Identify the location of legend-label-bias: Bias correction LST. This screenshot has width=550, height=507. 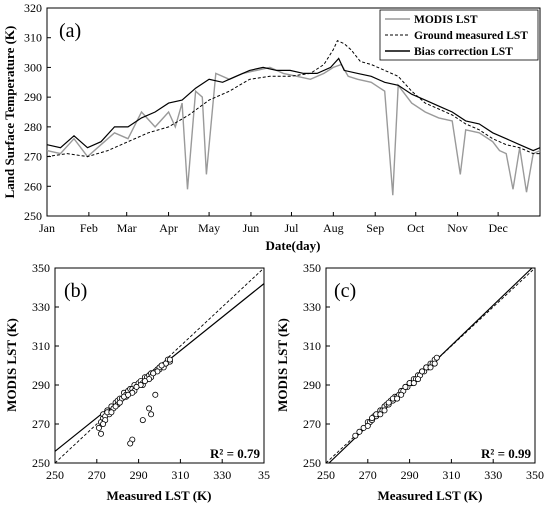
(463, 52).